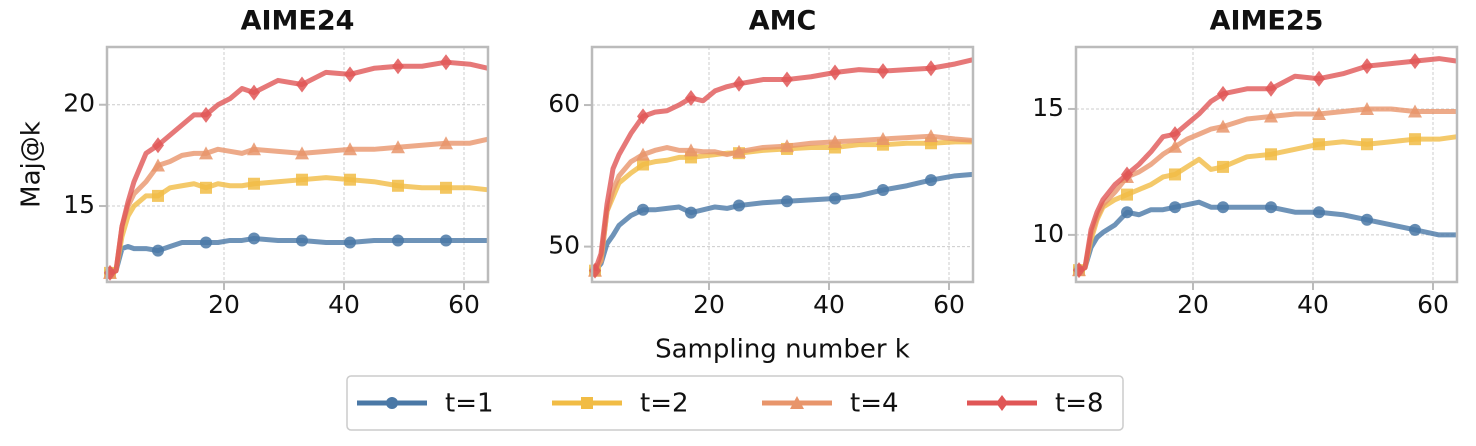 Image resolution: width=1476 pixels, height=446 pixels. I want to click on y-tick-label: 20, so click(79, 103).